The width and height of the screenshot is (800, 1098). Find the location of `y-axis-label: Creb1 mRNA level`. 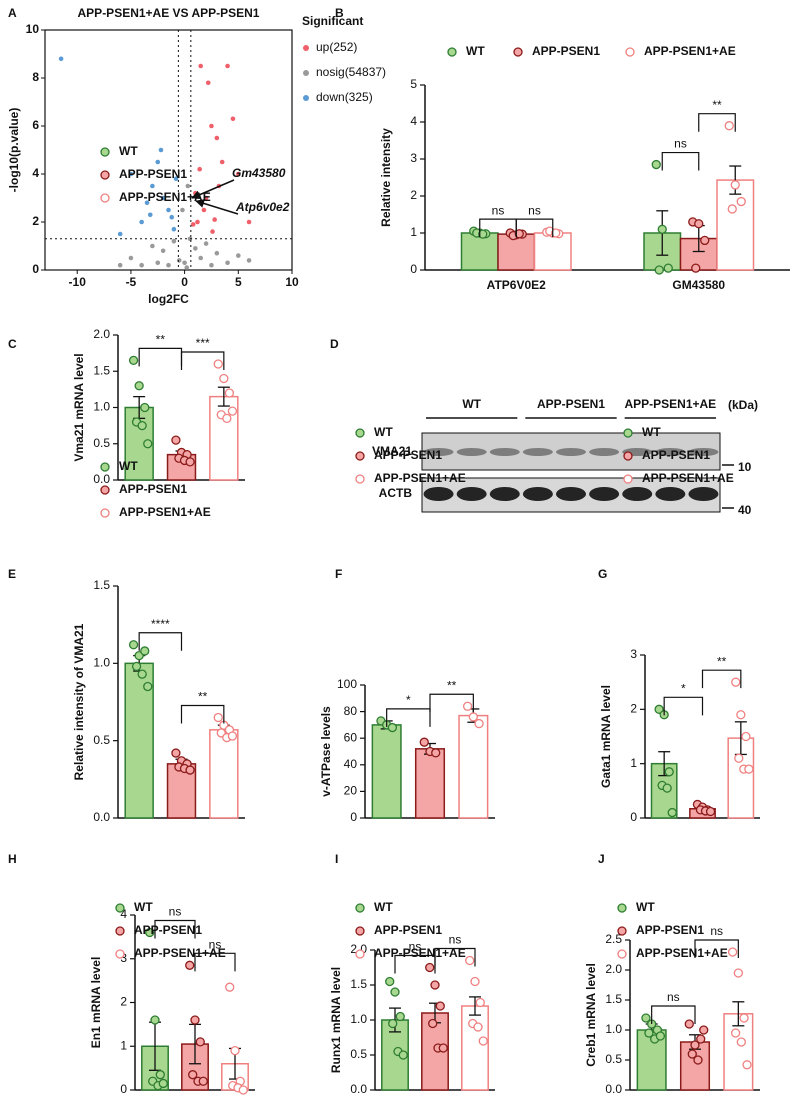

y-axis-label: Creb1 mRNA level is located at coordinates (591, 1015).